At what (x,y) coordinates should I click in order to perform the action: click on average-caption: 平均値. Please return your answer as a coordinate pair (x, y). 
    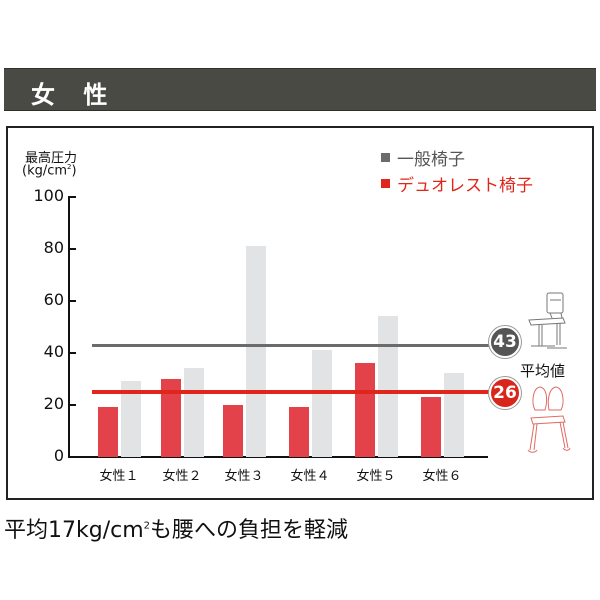
    Looking at the image, I should click on (543, 371).